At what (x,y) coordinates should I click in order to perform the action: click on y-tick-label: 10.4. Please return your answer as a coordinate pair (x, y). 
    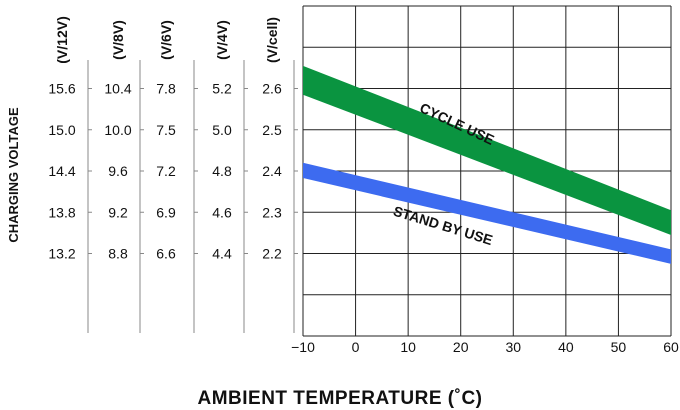
    Looking at the image, I should click on (117, 89).